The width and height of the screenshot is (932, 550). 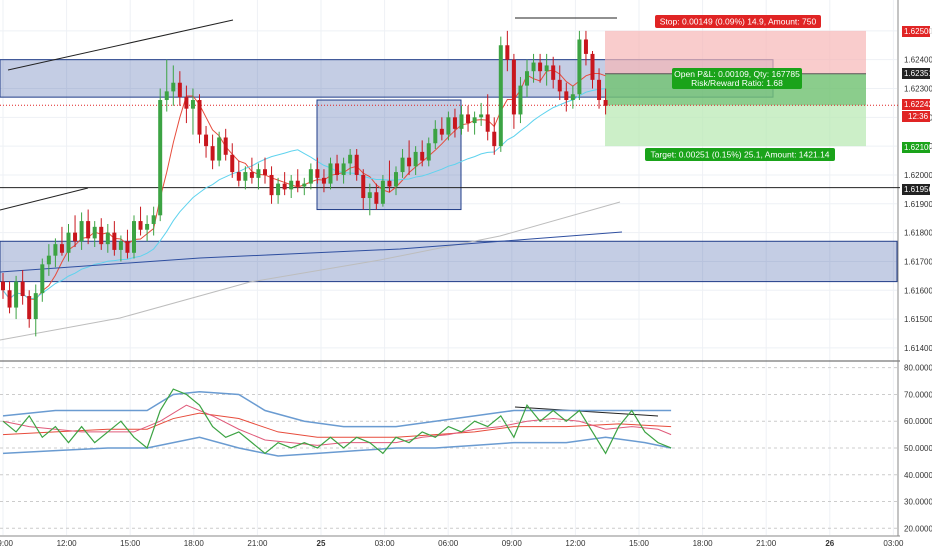 I want to click on stop-zone, so click(x=735, y=52).